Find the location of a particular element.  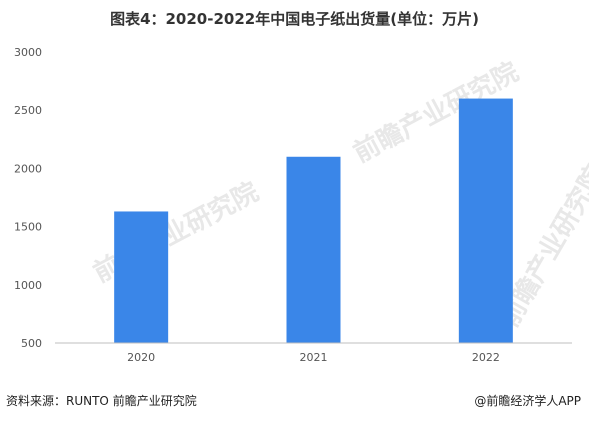

bar-2020 is located at coordinates (141, 277).